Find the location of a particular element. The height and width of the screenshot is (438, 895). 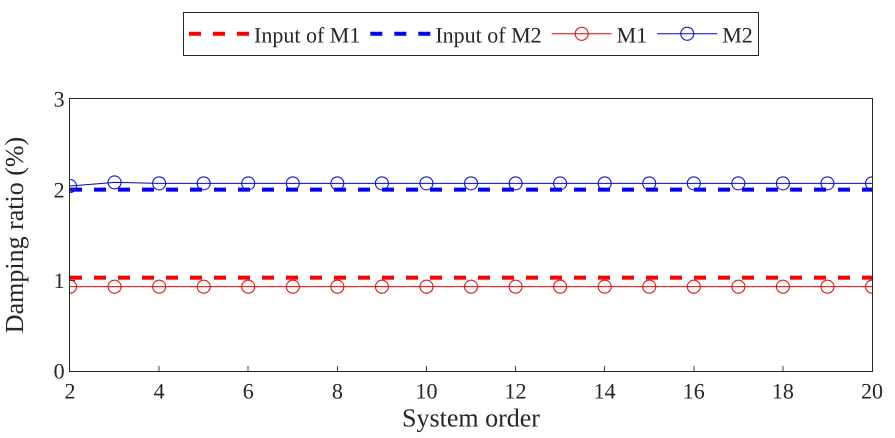

x-axis-title: System order is located at coordinates (471, 417).